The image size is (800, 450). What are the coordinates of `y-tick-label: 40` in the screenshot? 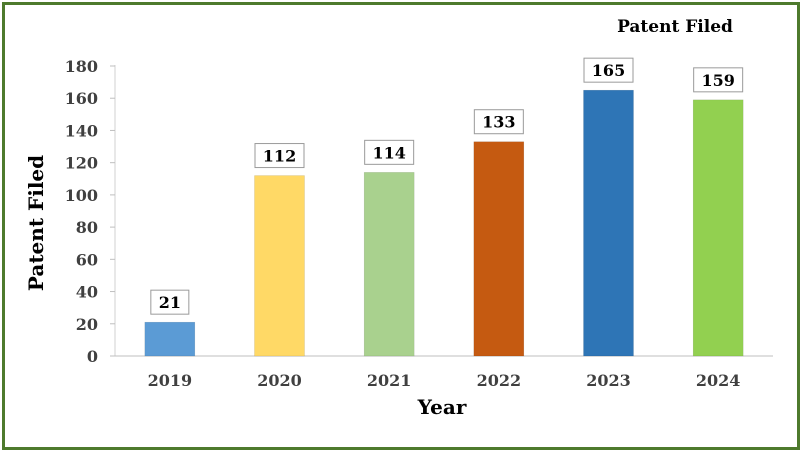 It's located at (87, 292).